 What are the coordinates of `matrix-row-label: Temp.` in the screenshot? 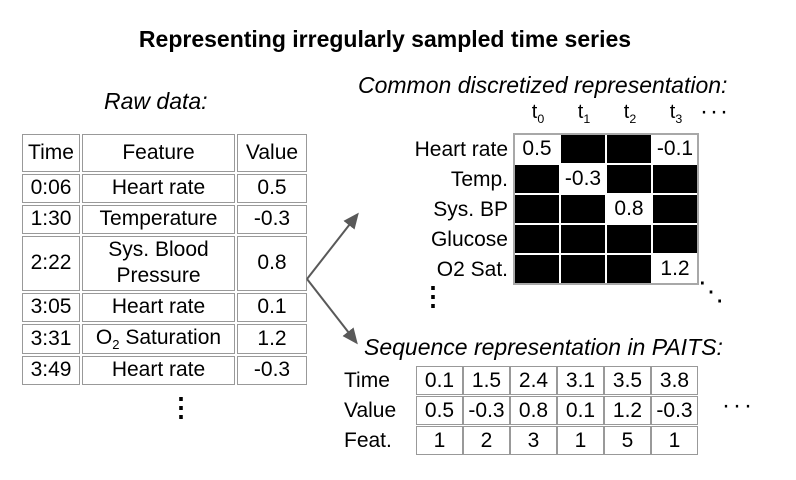 It's located at (479, 179).